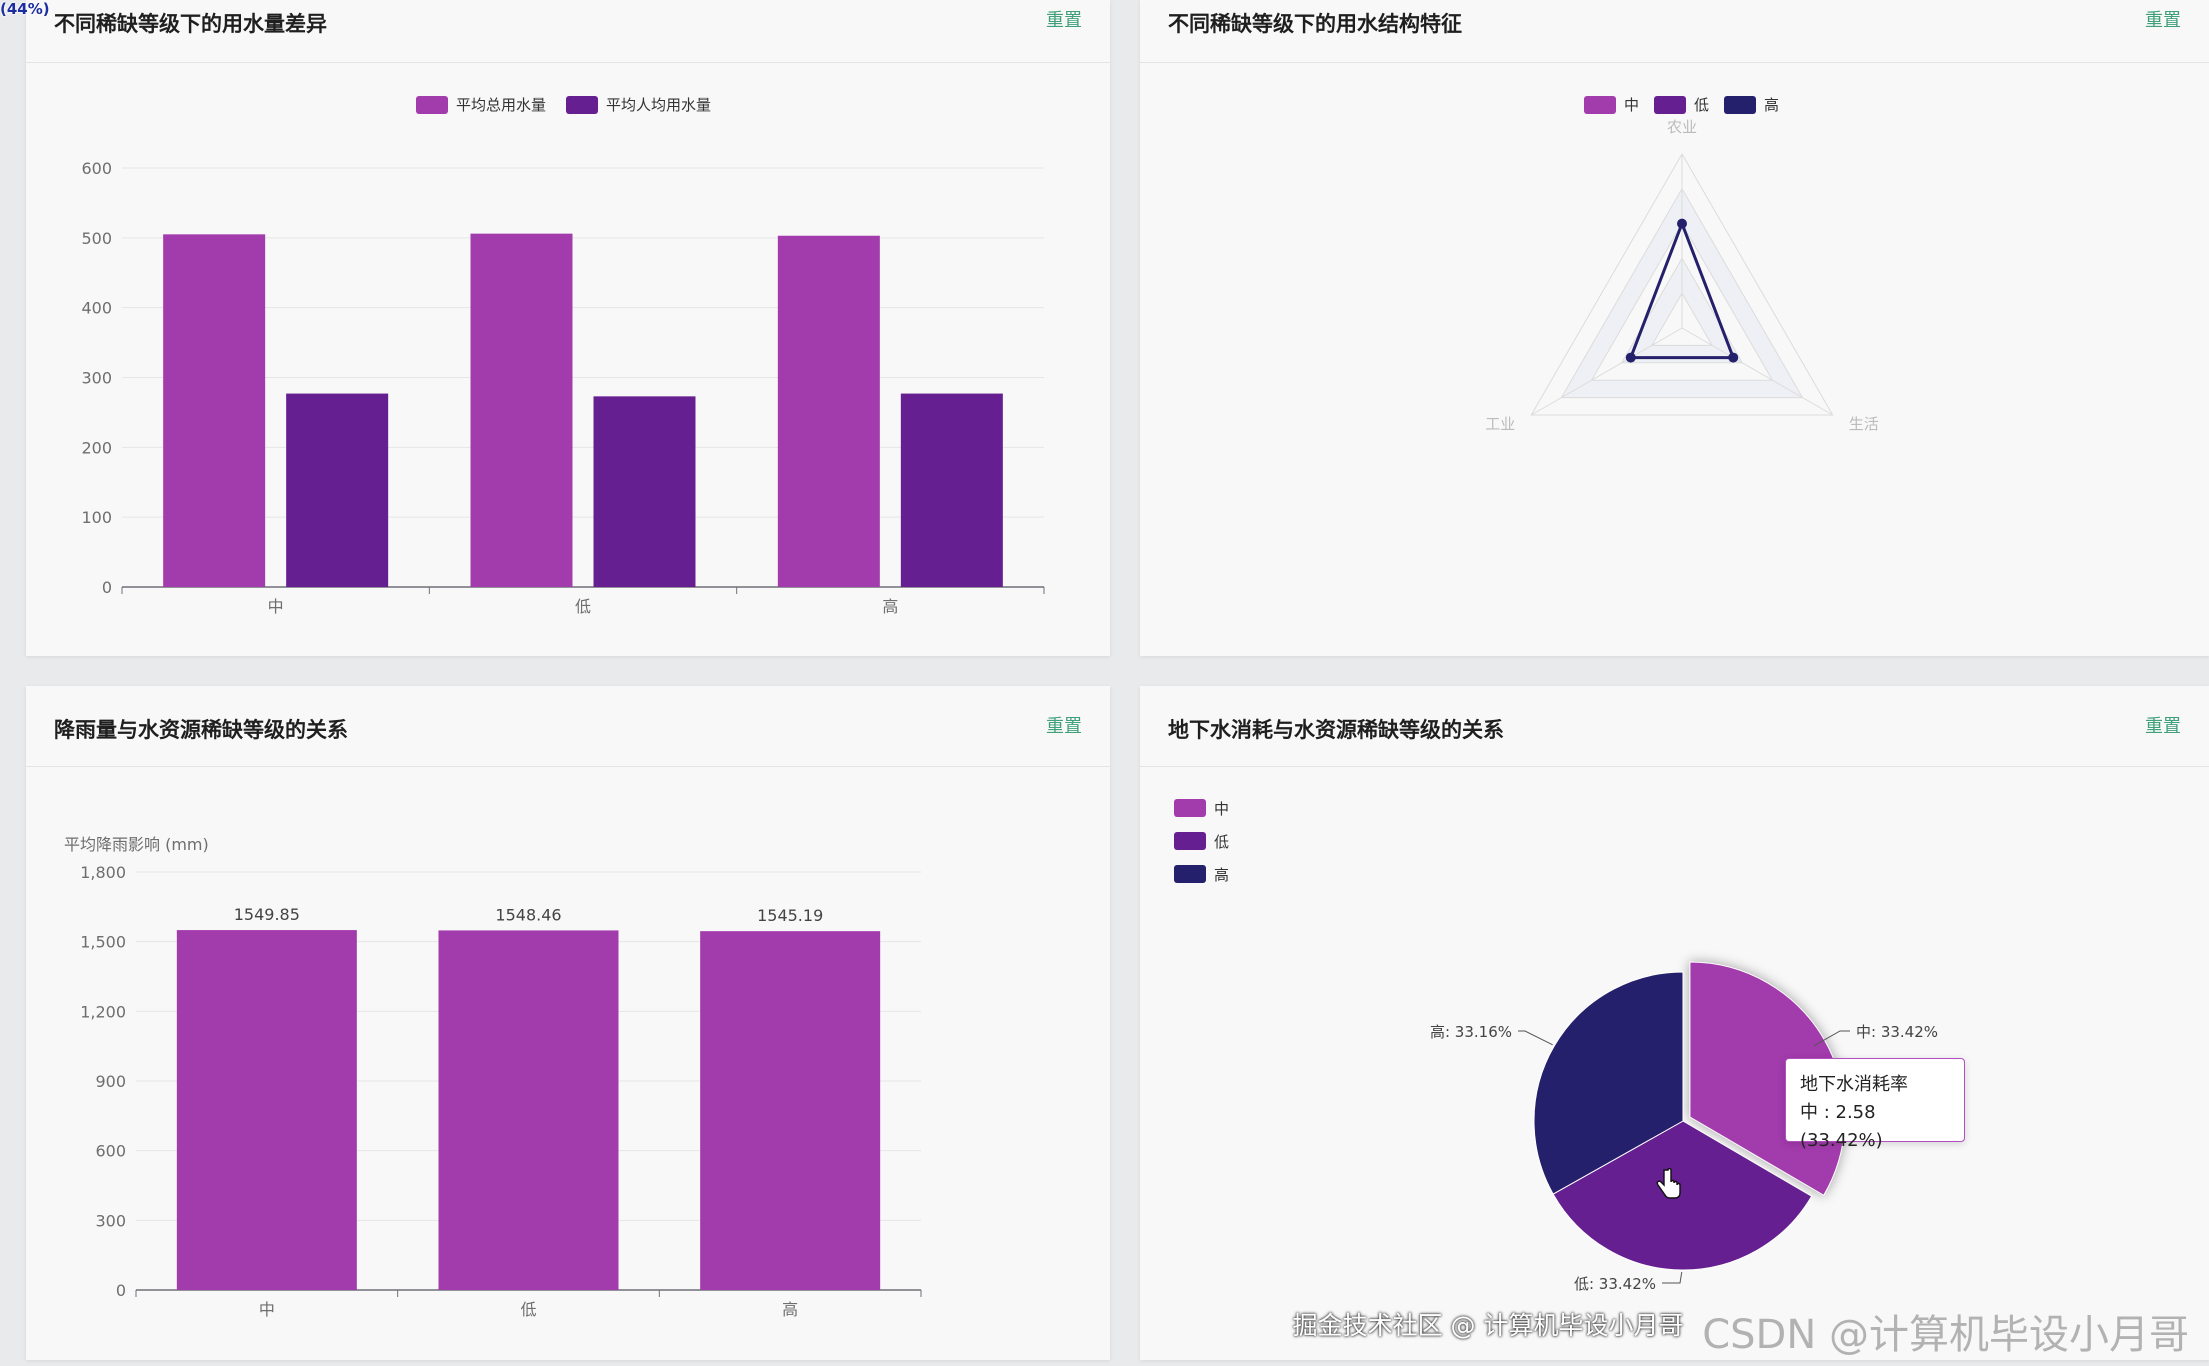  Describe the element at coordinates (1945, 1335) in the screenshot. I see `watermark-brand: CSDN @计算机毕设小月哥` at that location.